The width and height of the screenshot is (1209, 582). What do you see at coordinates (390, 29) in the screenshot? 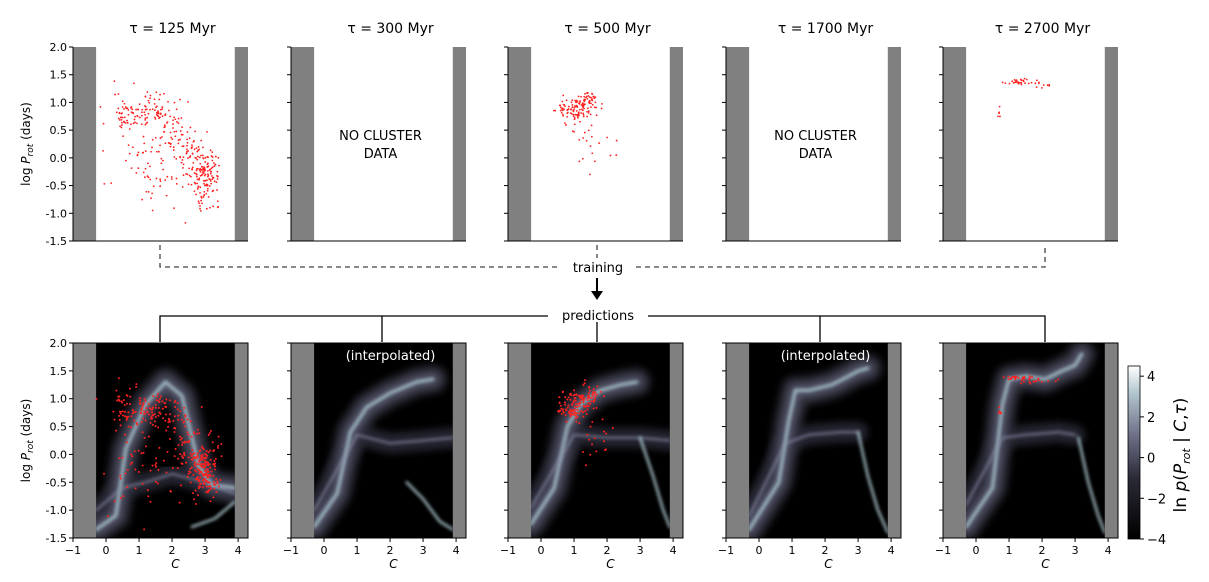
I see `panel-title: τ = 300 Myr` at bounding box center [390, 29].